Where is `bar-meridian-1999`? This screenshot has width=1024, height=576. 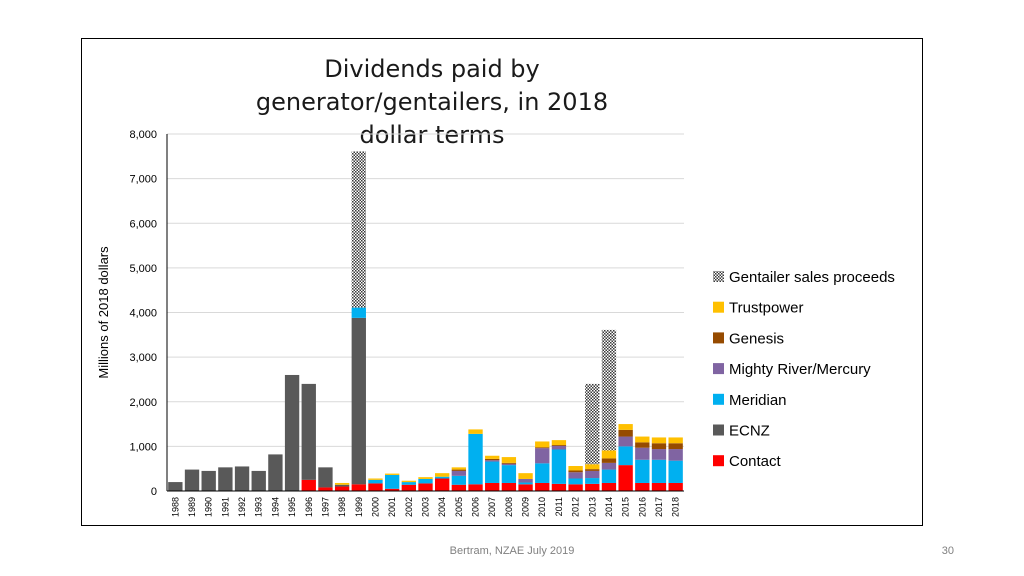 bar-meridian-1999 is located at coordinates (358, 312).